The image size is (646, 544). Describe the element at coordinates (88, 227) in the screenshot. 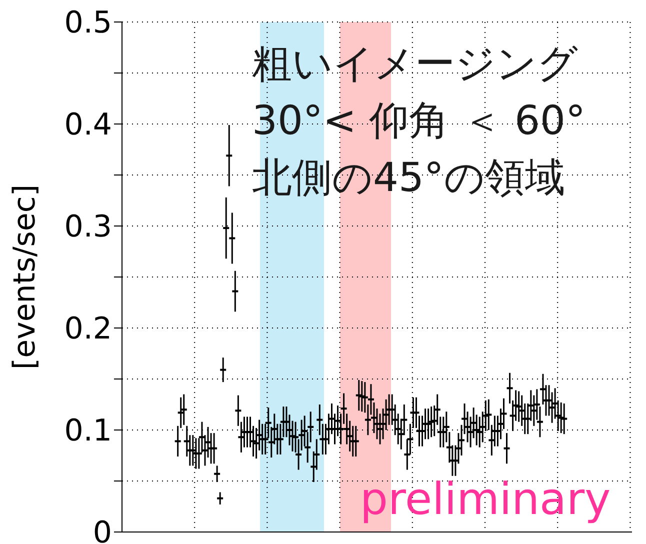

I see `y-tick-label: 0.3` at that location.